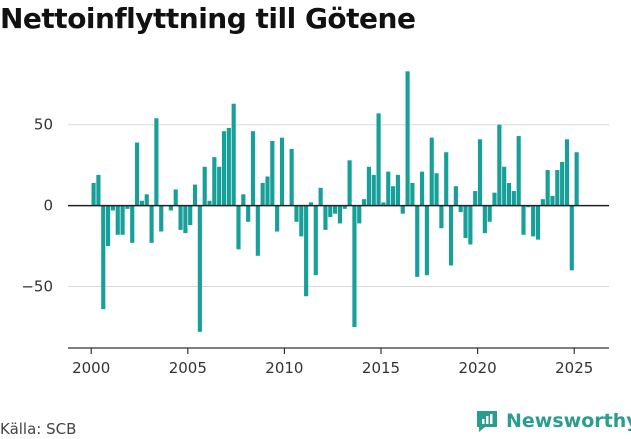  I want to click on chart-title: Nettoinflyttning till Götene, so click(208, 18).